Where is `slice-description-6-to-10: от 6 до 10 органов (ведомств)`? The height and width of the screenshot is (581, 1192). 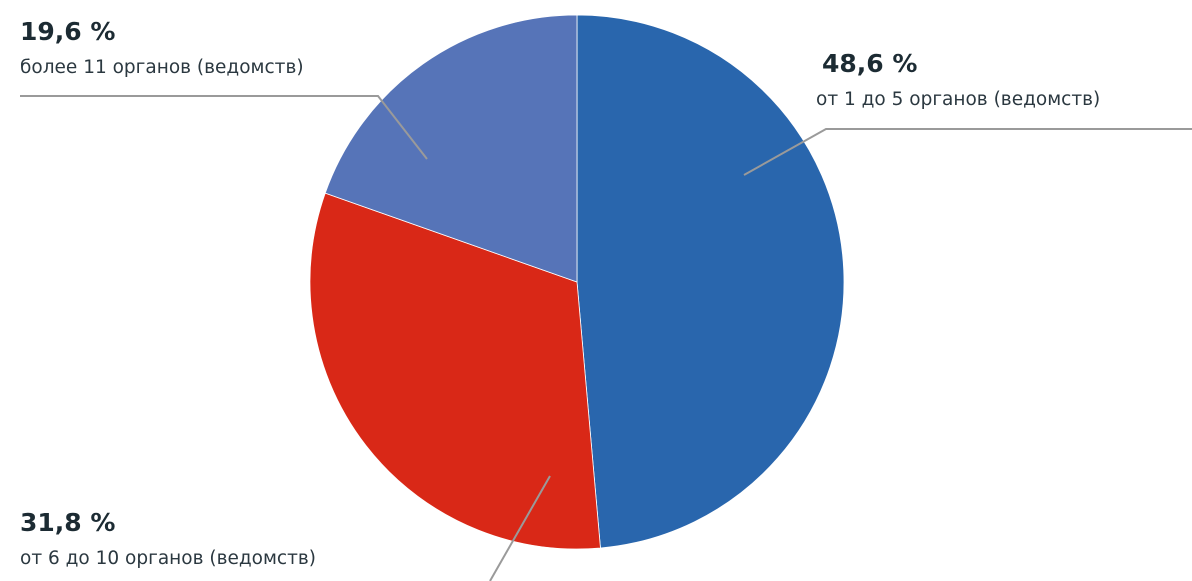 slice-description-6-to-10: от 6 до 10 органов (ведомств) is located at coordinates (168, 558).